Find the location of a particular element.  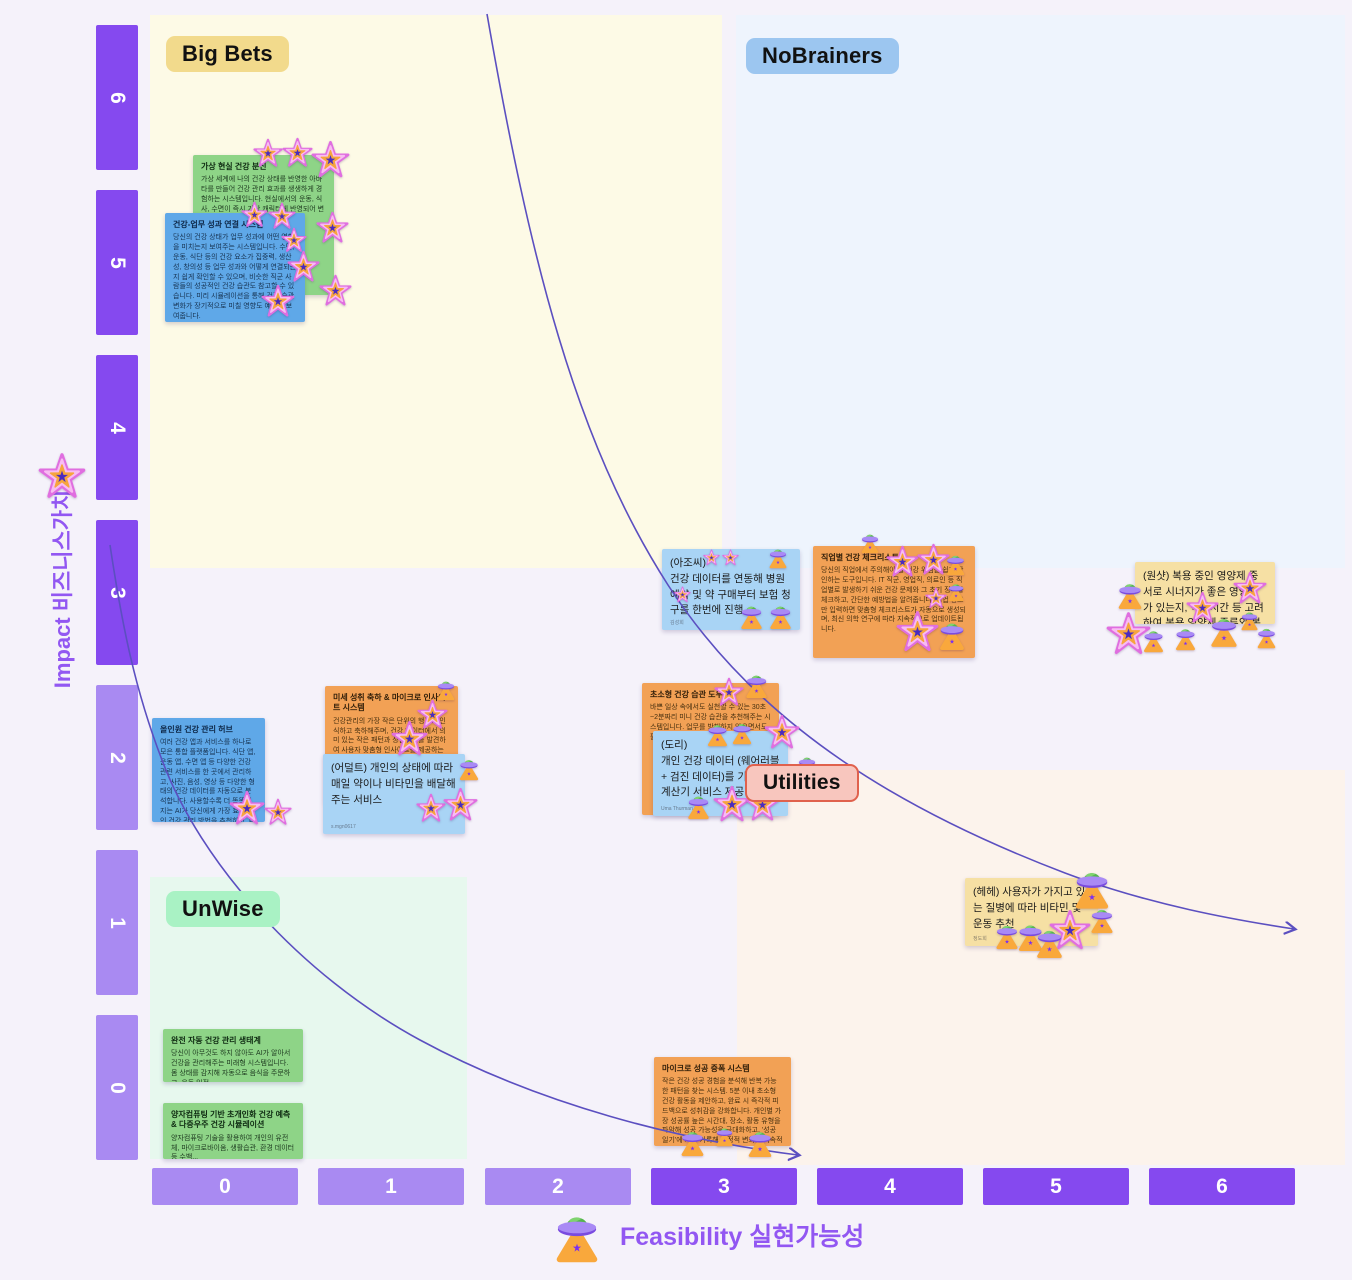

sticky-note-title: 양자컴퓨팅 기반 초개인화 건강 예측 & 다중우주 건강 시뮬레이션 is located at coordinates (231, 1120).